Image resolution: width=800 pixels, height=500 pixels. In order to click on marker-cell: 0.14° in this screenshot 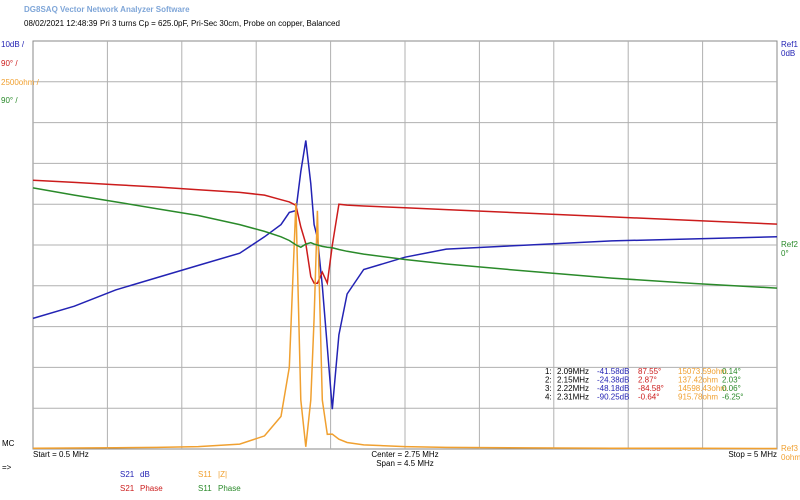, I will do `click(731, 371)`.